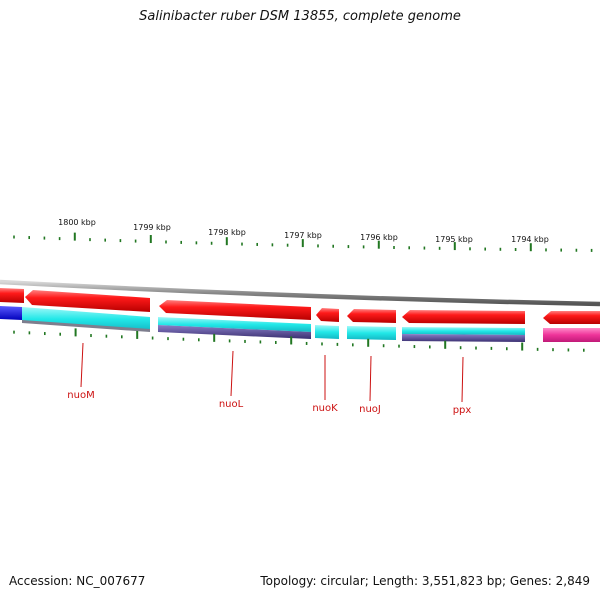 The height and width of the screenshot is (600, 600). What do you see at coordinates (231, 404) in the screenshot?
I see `gene-label-nuoL: nuoL` at bounding box center [231, 404].